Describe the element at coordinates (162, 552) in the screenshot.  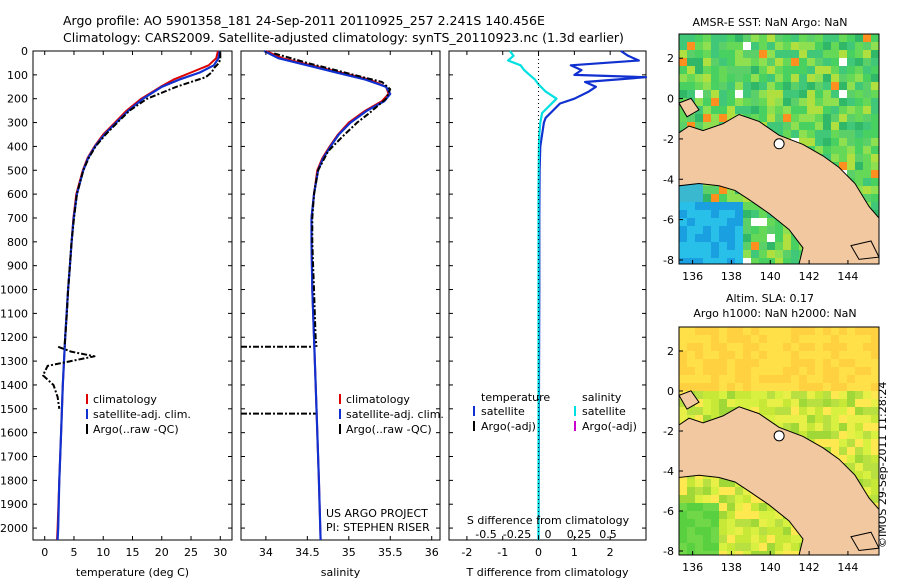
I see `x-tick-label: 20` at that location.